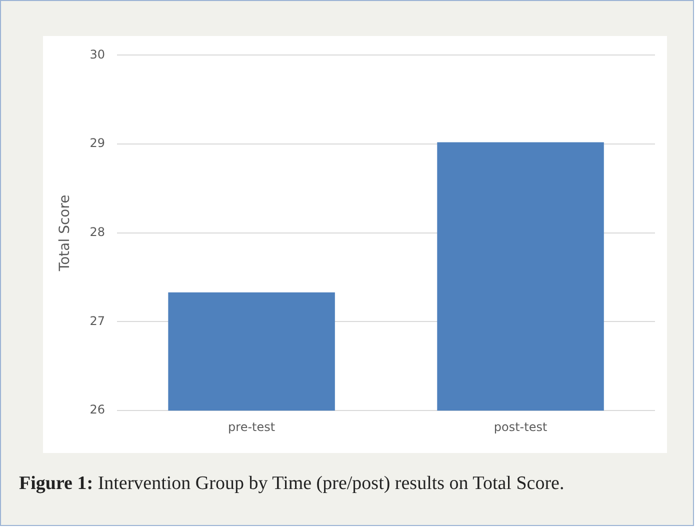  I want to click on x-tick-label: post-test, so click(521, 427).